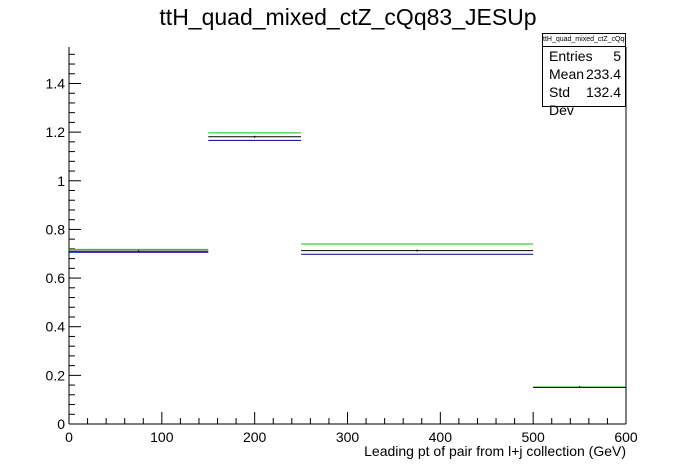 The width and height of the screenshot is (696, 472). I want to click on stats-mean-value: 233.4, so click(603, 74).